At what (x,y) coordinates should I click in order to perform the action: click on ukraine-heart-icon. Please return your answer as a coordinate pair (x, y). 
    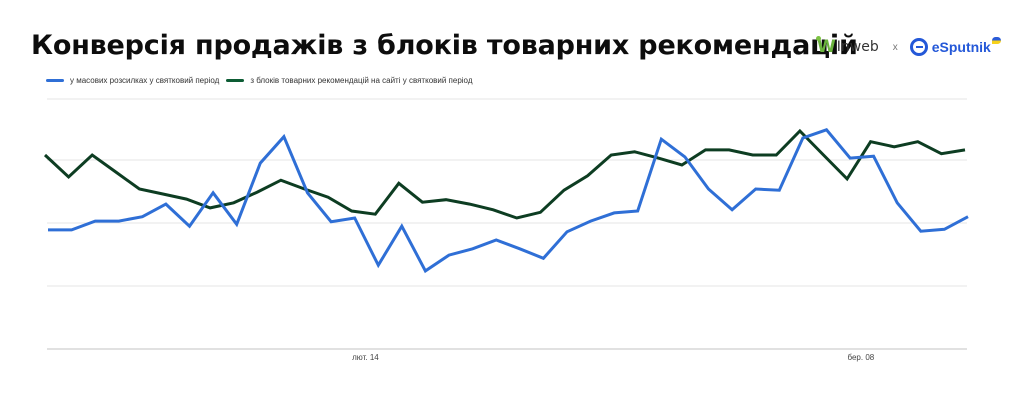
    Looking at the image, I should click on (996, 40).